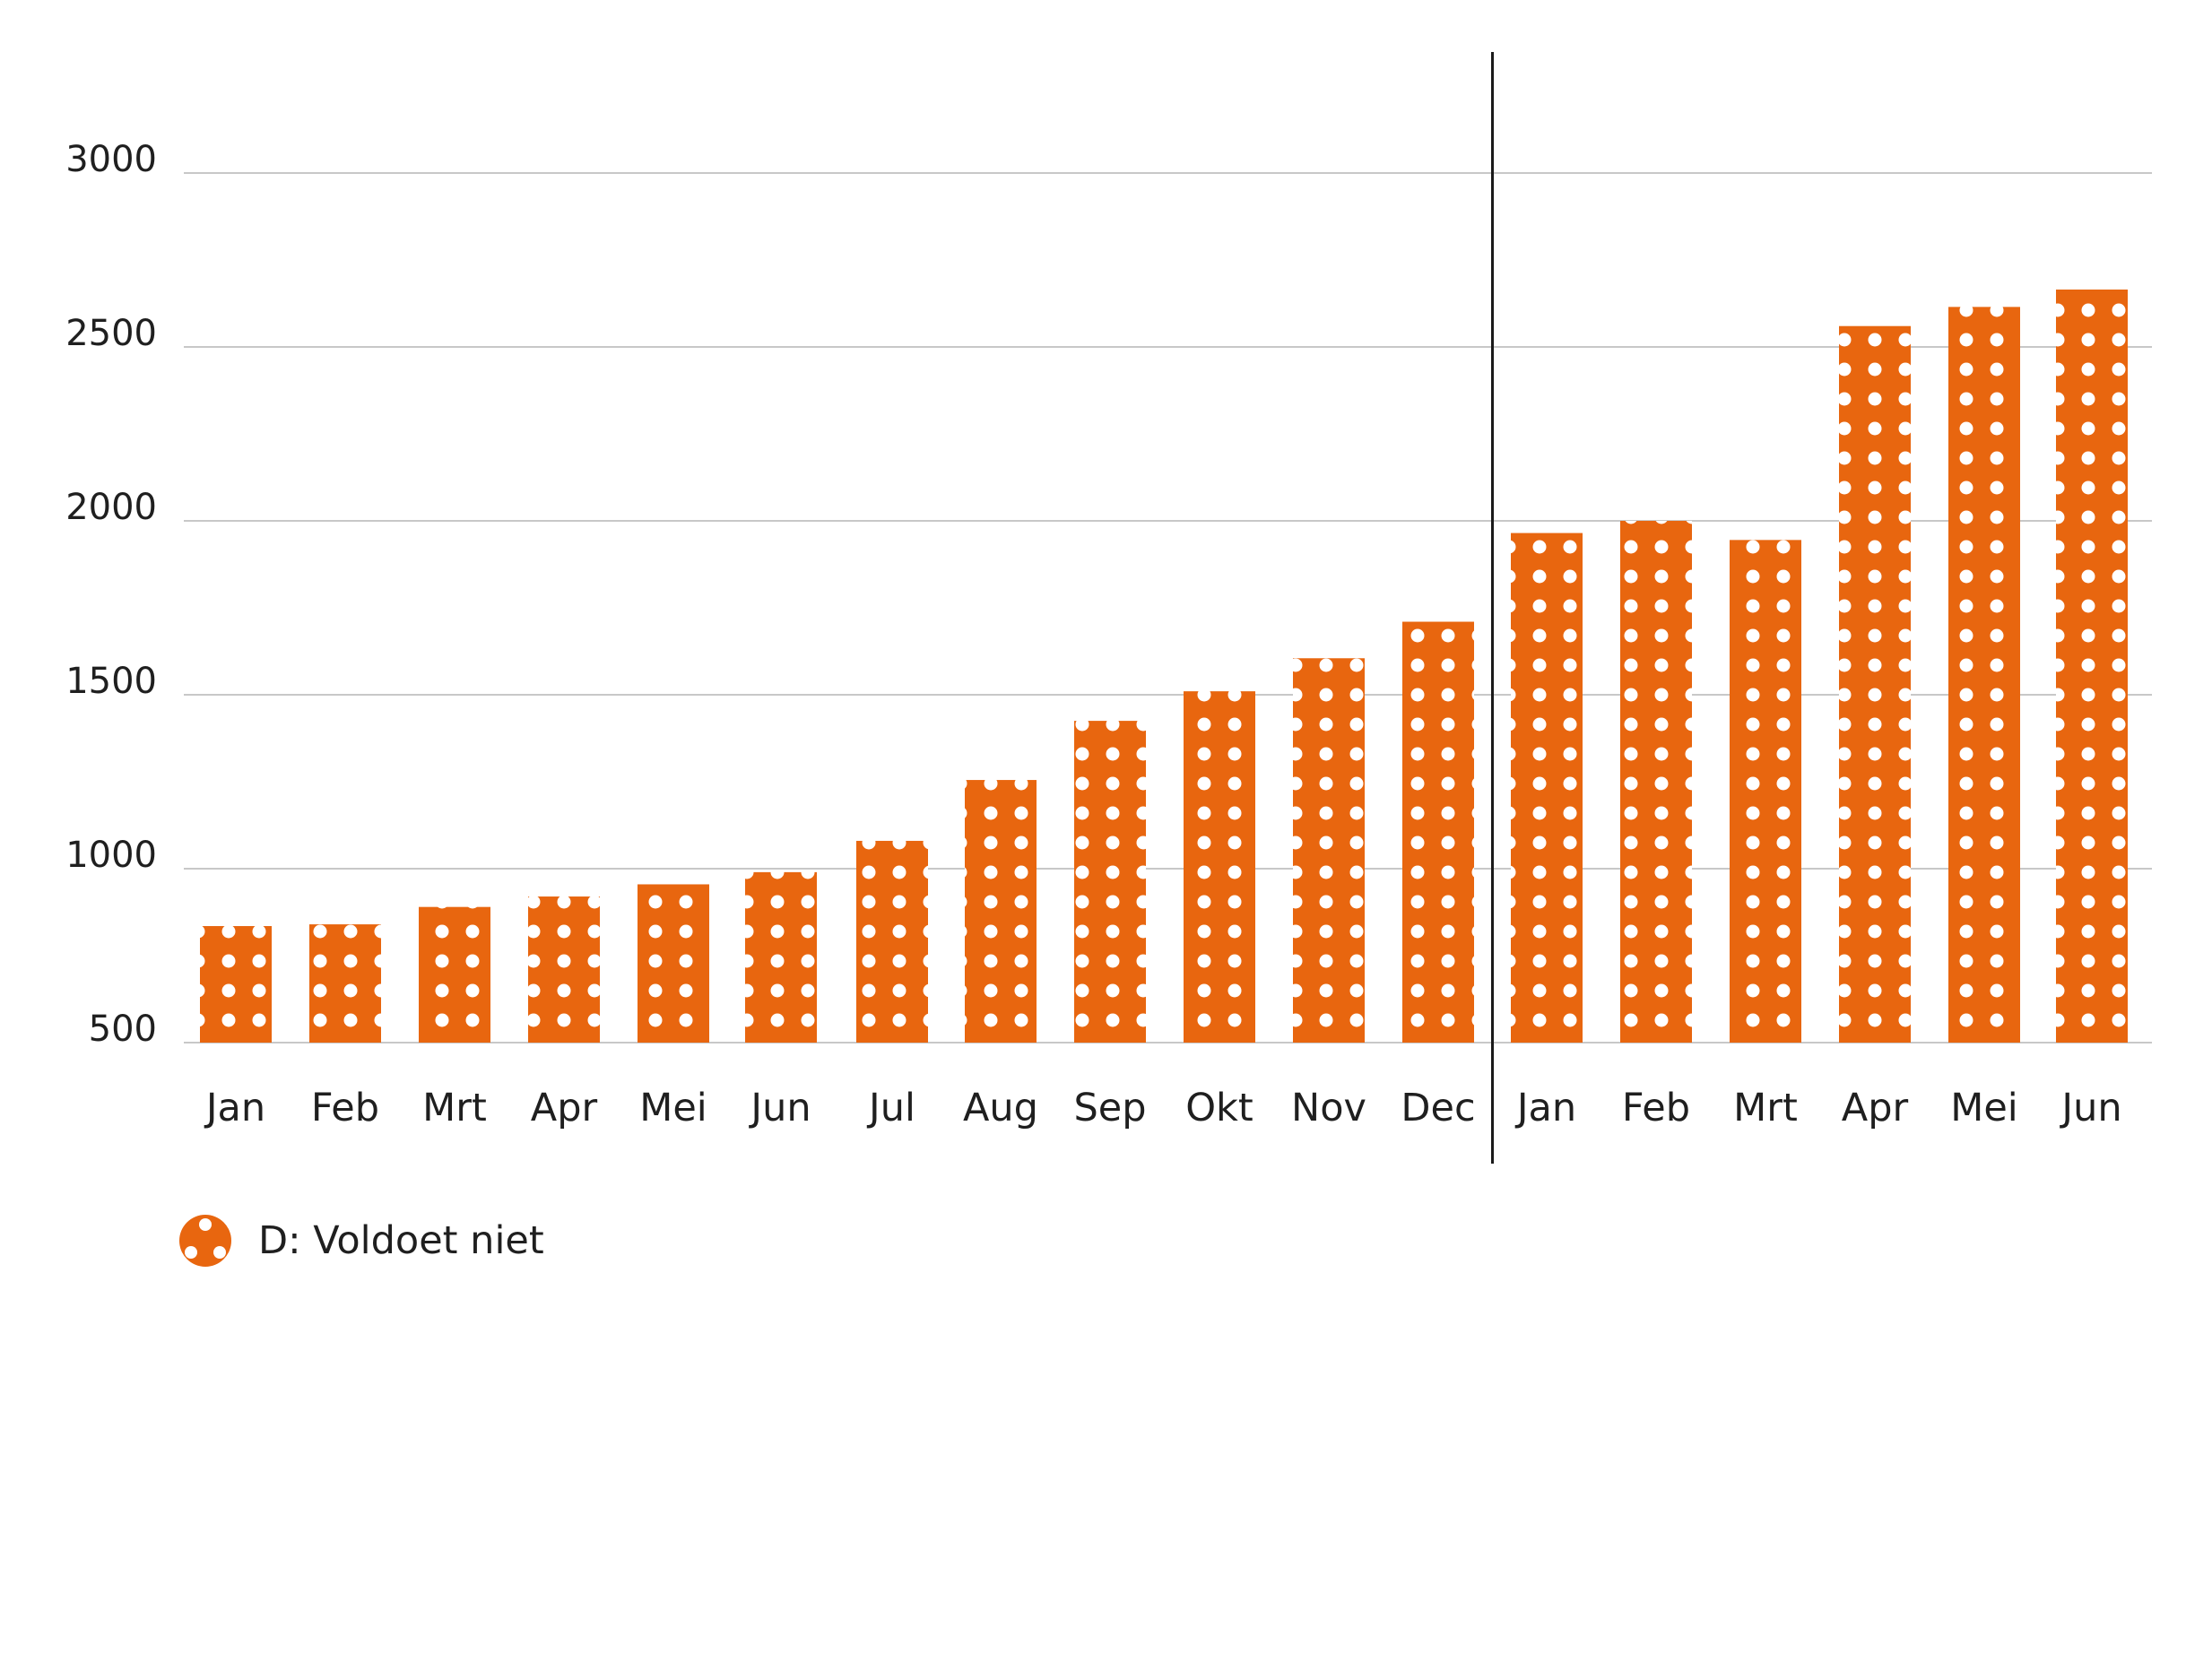 This screenshot has width=2212, height=1654. I want to click on legend: D: Voldoet niet, so click(361, 1241).